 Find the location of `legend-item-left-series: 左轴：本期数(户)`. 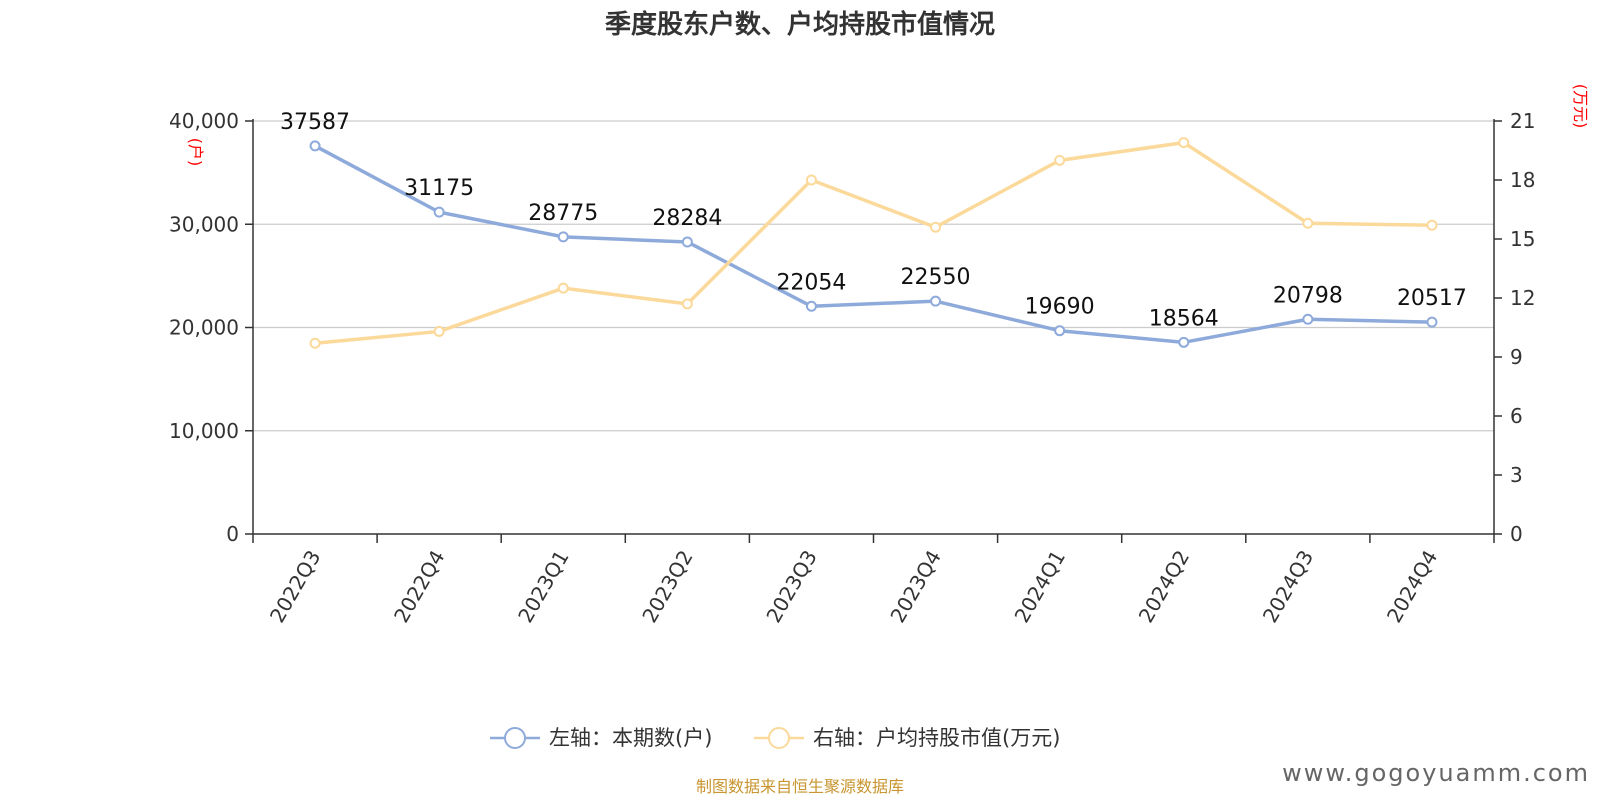

legend-item-left-series: 左轴：本期数(户) is located at coordinates (601, 738).